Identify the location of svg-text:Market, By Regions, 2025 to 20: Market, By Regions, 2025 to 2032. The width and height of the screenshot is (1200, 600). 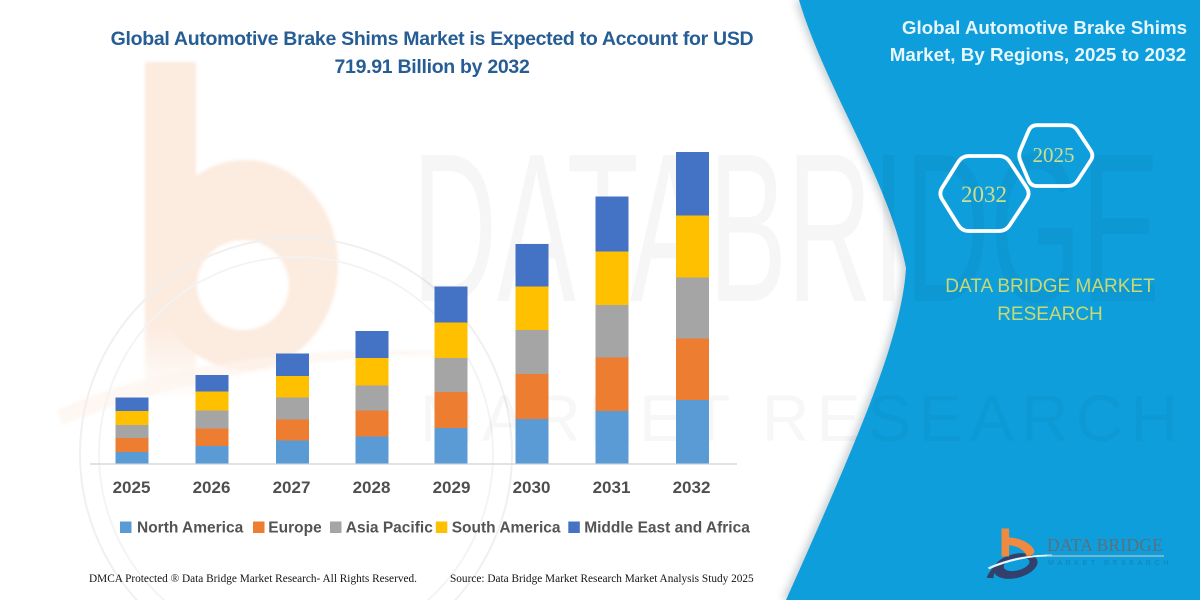
(1038, 54).